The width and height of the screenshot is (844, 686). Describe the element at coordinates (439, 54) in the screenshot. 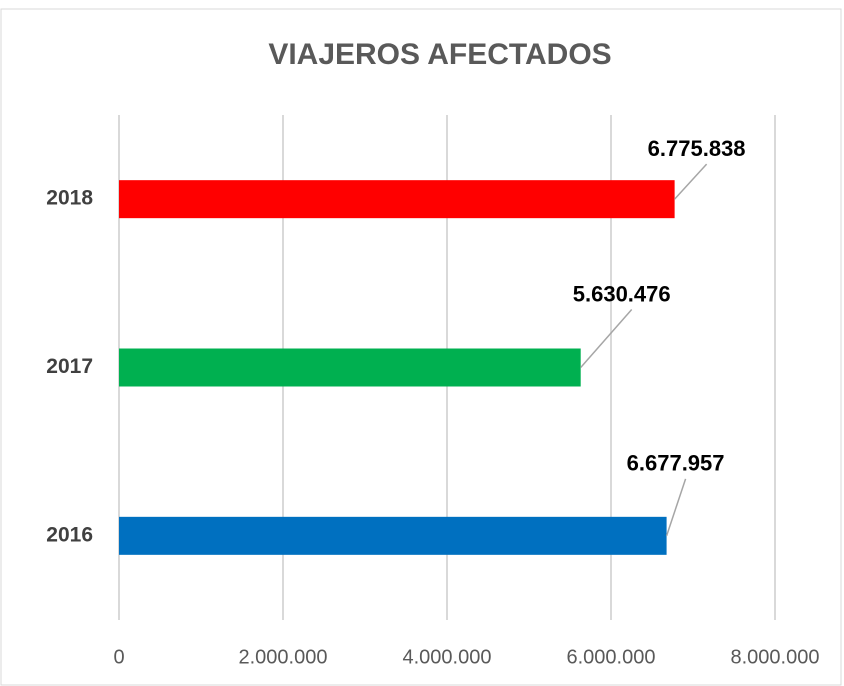

I see `chart-title: VIAJEROS AFECTADOS` at that location.